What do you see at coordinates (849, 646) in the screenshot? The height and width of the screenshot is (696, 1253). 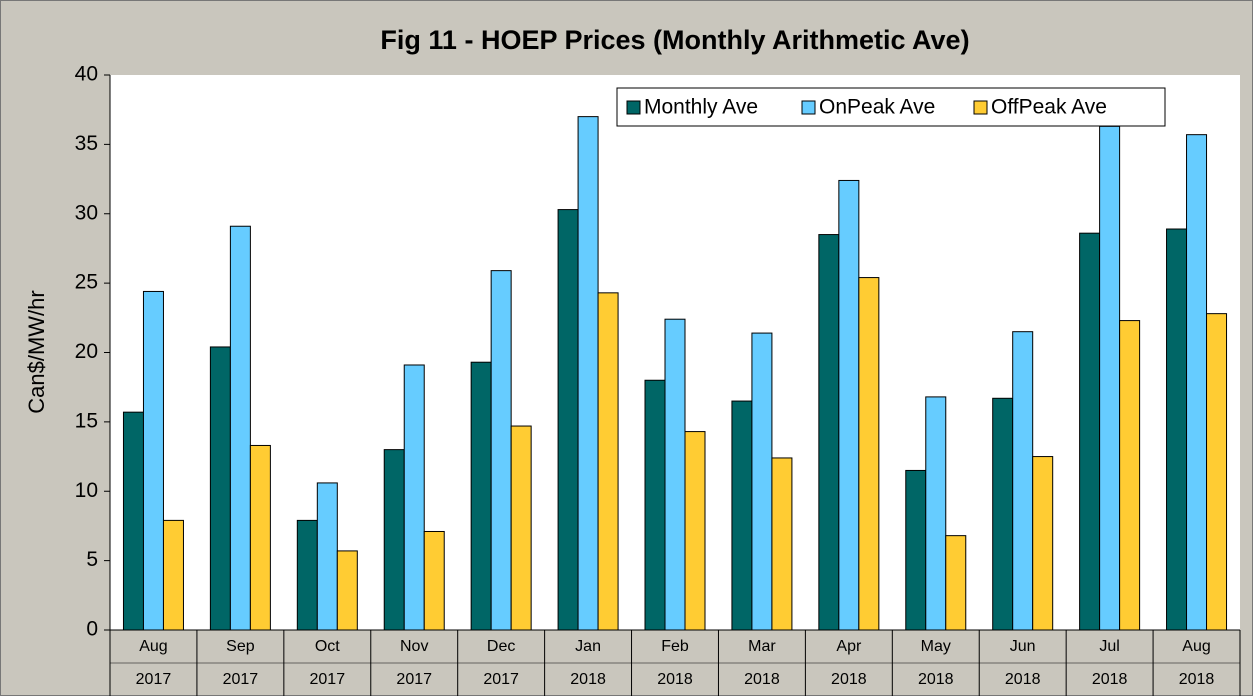 I see `x-tick-label: Apr` at bounding box center [849, 646].